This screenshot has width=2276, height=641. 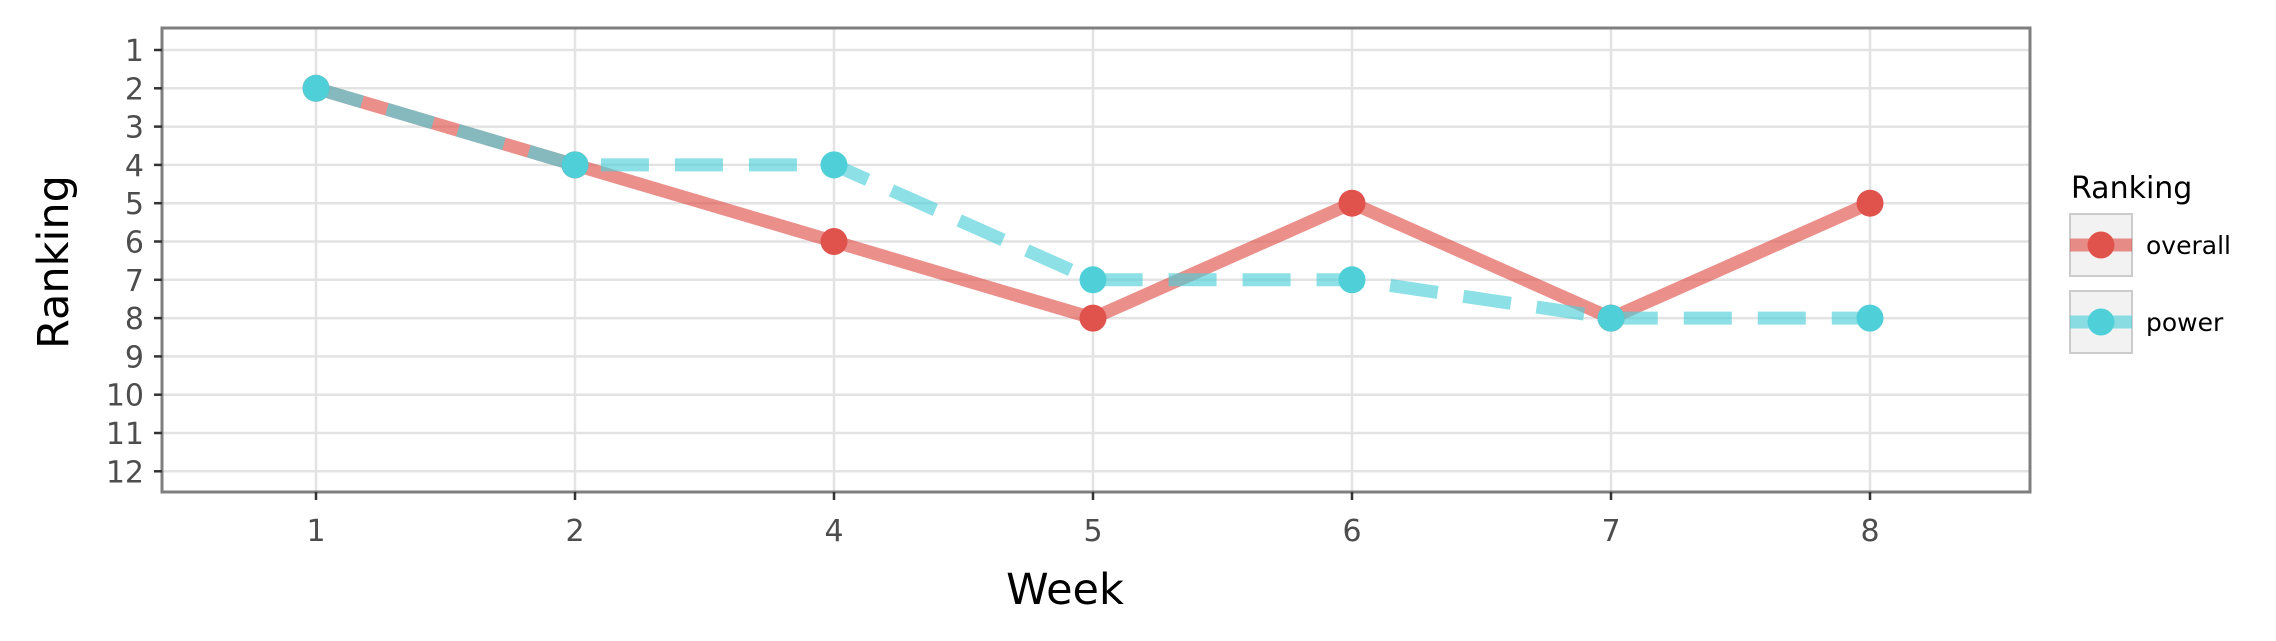 I want to click on legend: Ranking overall power, so click(x=2150, y=262).